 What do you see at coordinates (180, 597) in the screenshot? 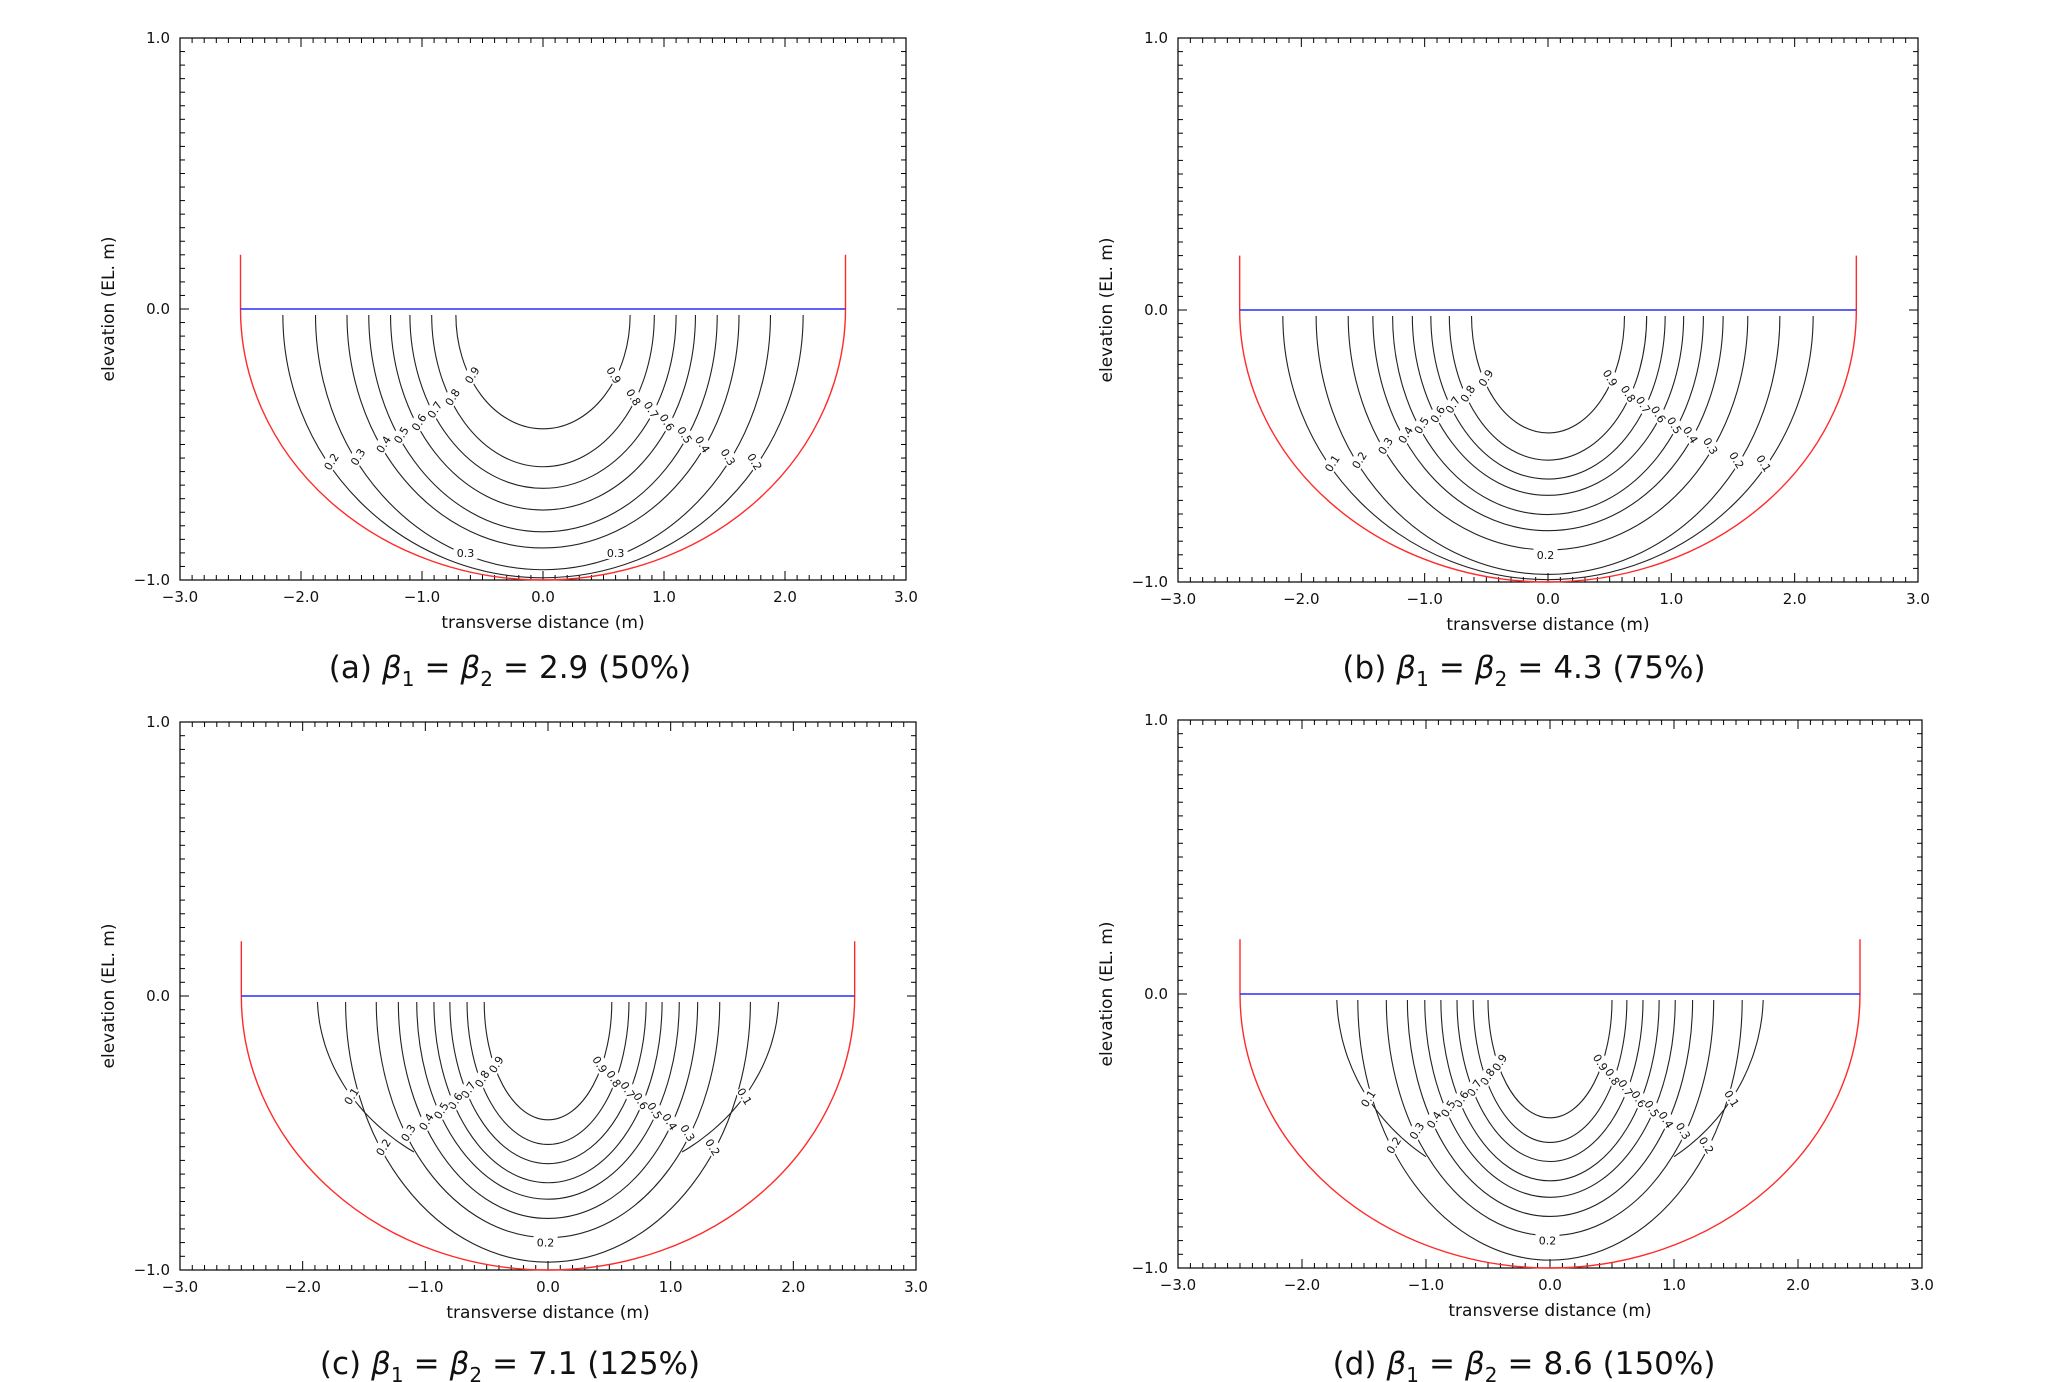
I see `x-tick-label: −3.0` at bounding box center [180, 597].